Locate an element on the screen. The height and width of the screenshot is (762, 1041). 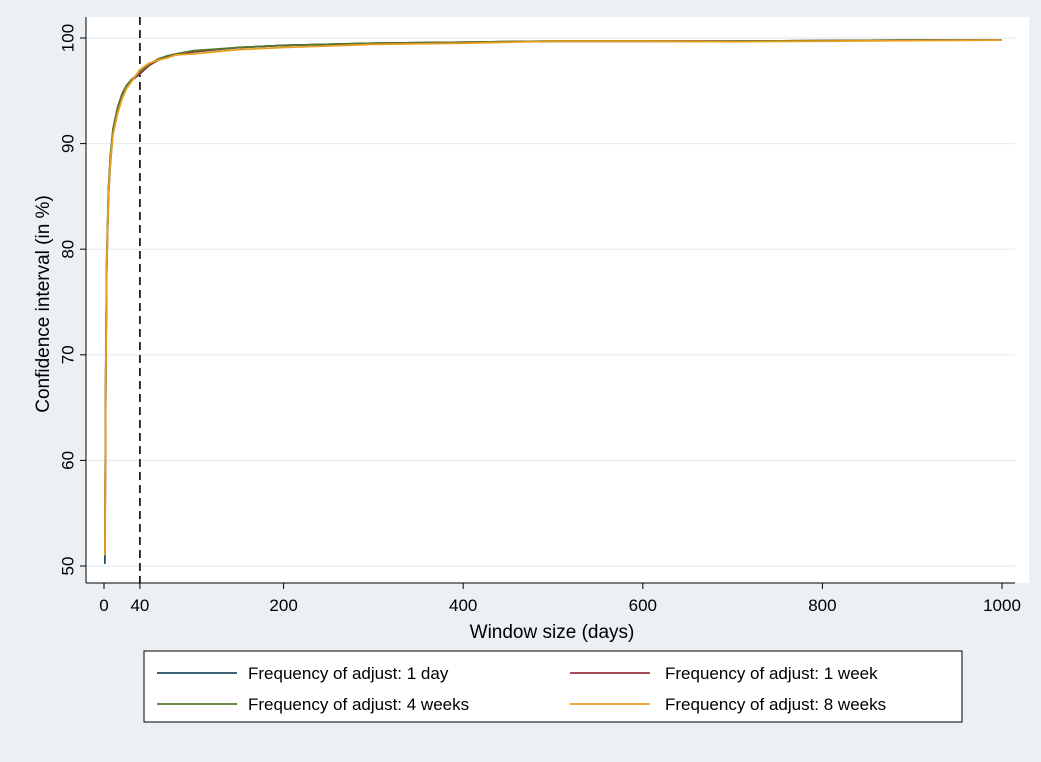
y-tick-label: 70 is located at coordinates (67, 354).